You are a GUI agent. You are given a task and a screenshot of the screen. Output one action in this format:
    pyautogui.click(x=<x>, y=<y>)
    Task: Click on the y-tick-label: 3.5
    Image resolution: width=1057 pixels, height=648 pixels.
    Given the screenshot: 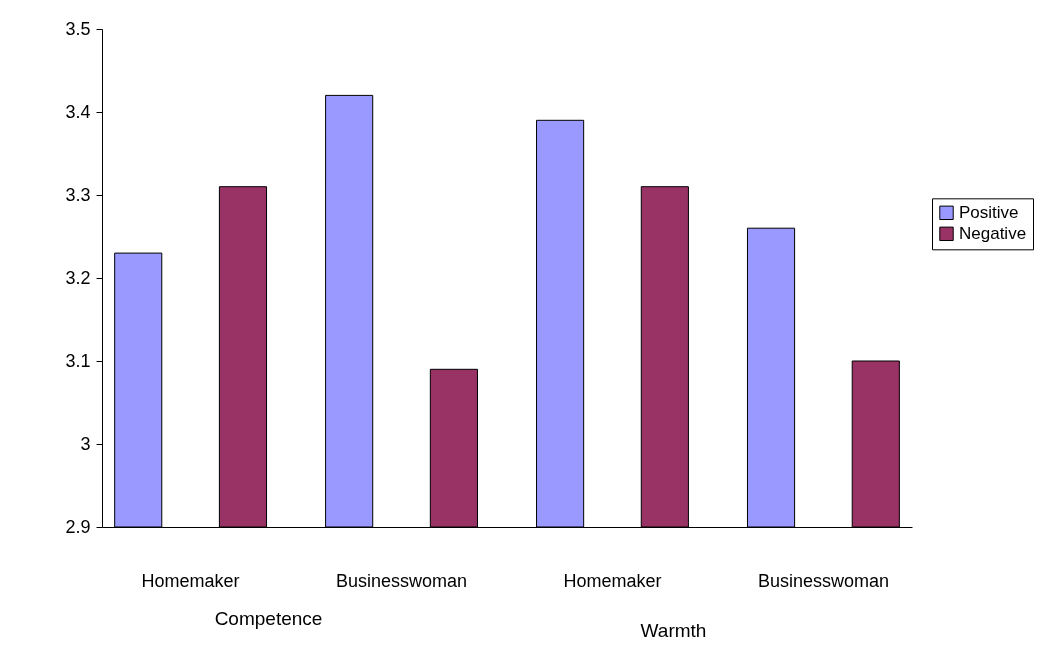 What is the action you would take?
    pyautogui.click(x=78, y=28)
    